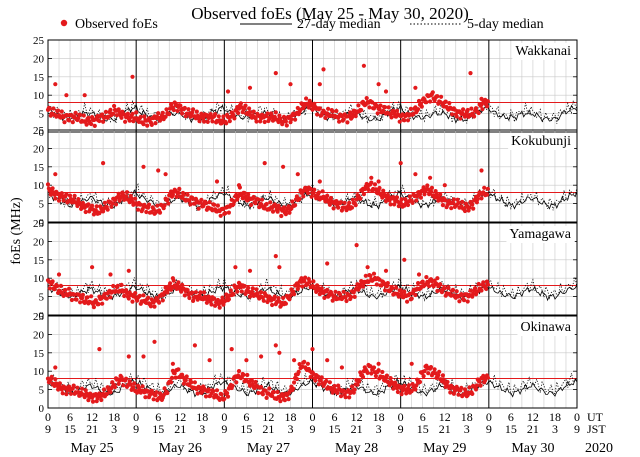 This screenshot has width=640, height=457. I want to click on legend-observed-marker, so click(64, 23).